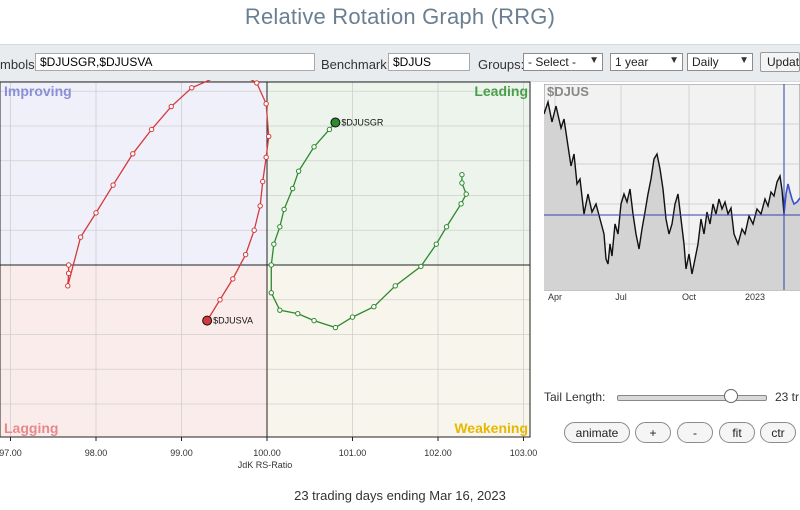 The height and width of the screenshot is (510, 800). What do you see at coordinates (524, 453) in the screenshot?
I see `x-tick-label: 103.00` at bounding box center [524, 453].